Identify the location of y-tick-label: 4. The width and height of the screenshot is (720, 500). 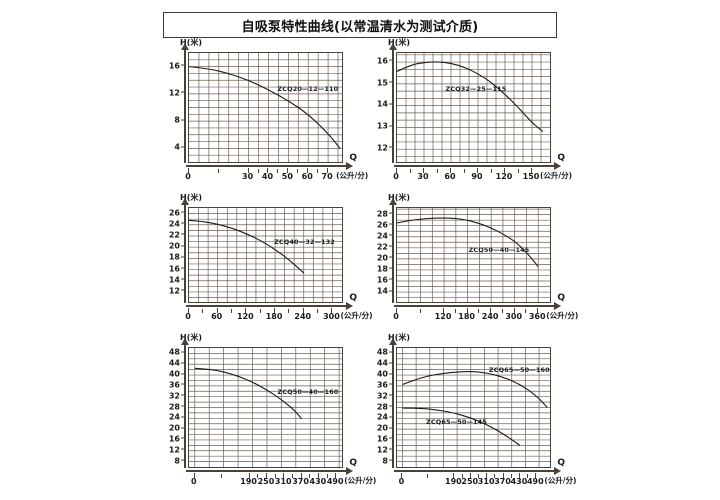
(170, 147).